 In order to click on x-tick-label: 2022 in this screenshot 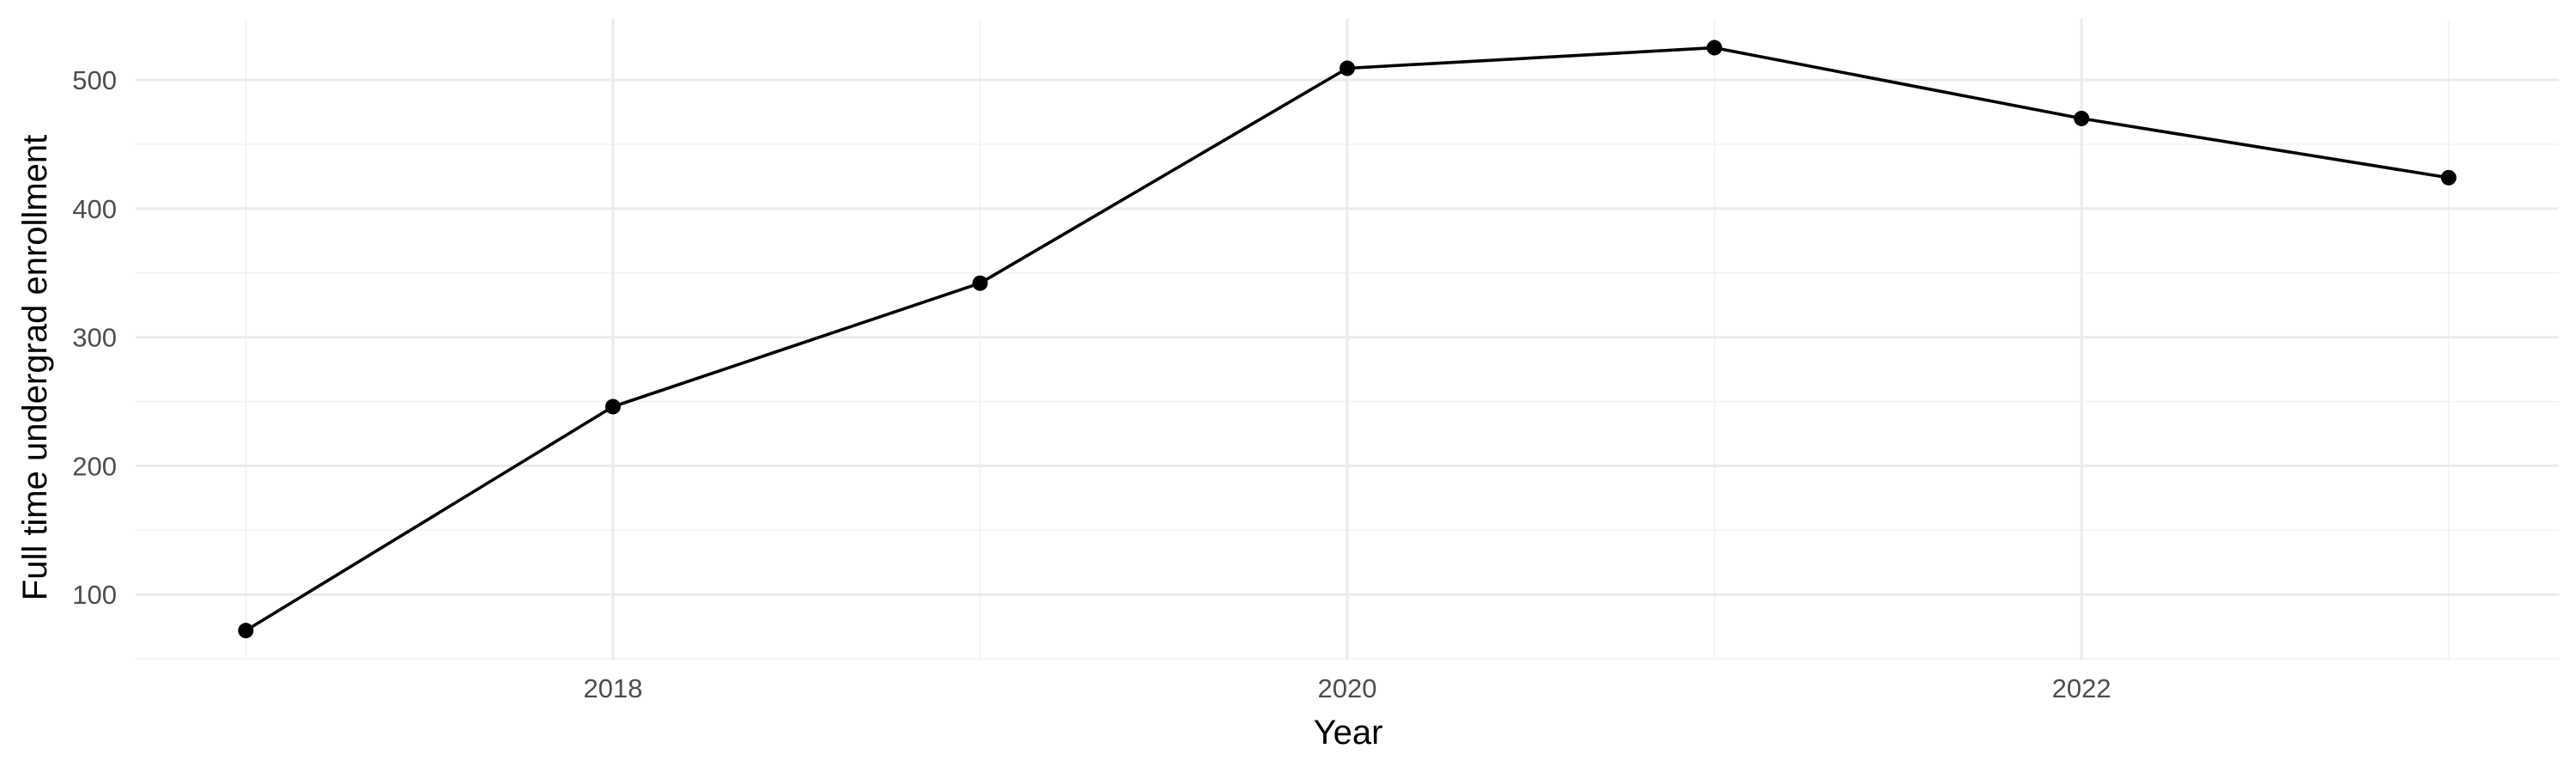, I will do `click(2082, 688)`.